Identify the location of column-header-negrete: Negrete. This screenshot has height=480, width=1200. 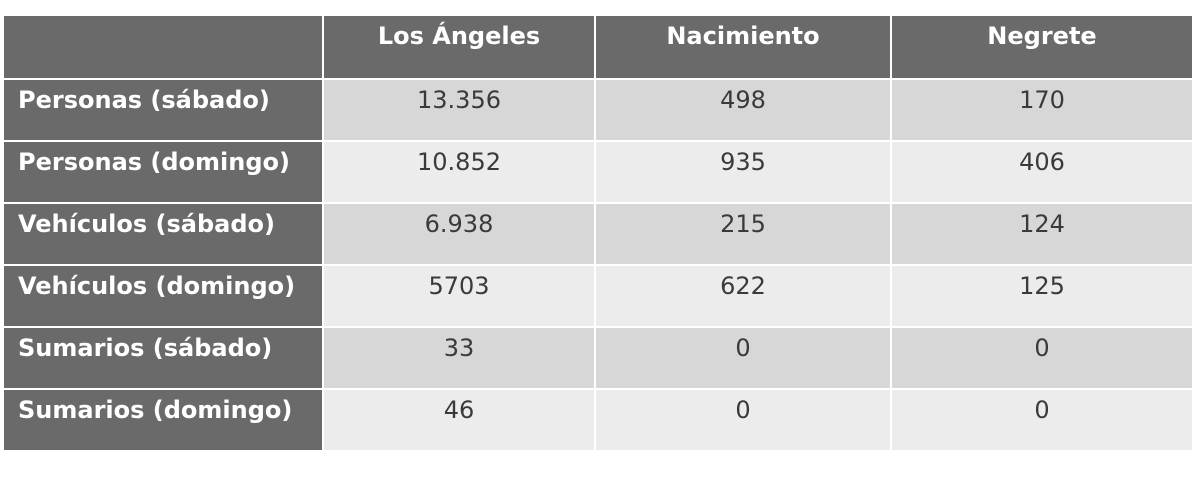
(1042, 47).